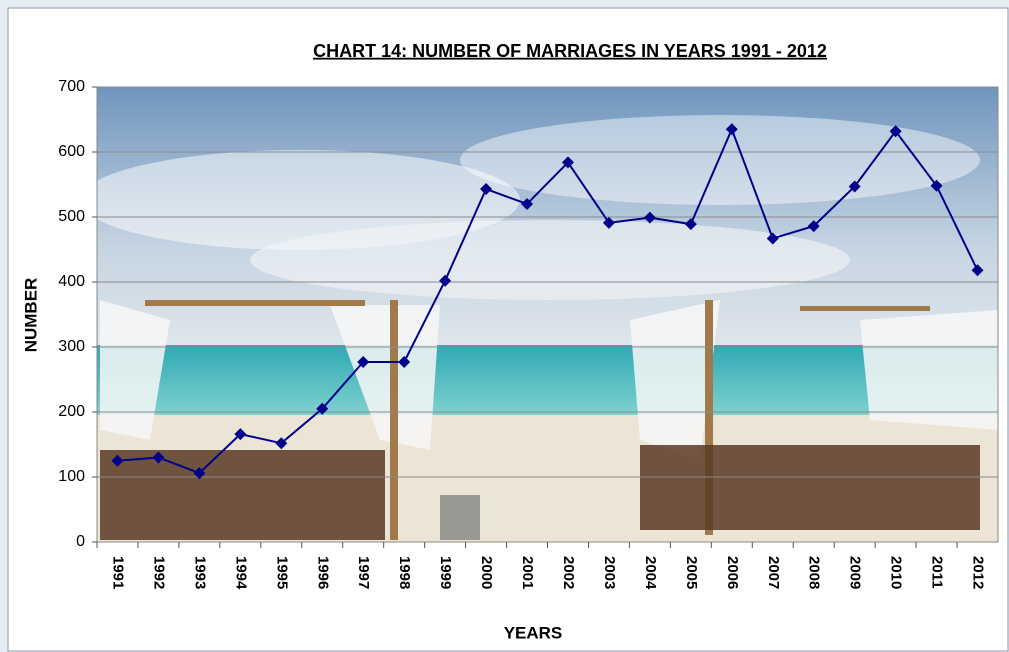 The image size is (1009, 652). What do you see at coordinates (71, 346) in the screenshot?
I see `y-tick-label: 300` at bounding box center [71, 346].